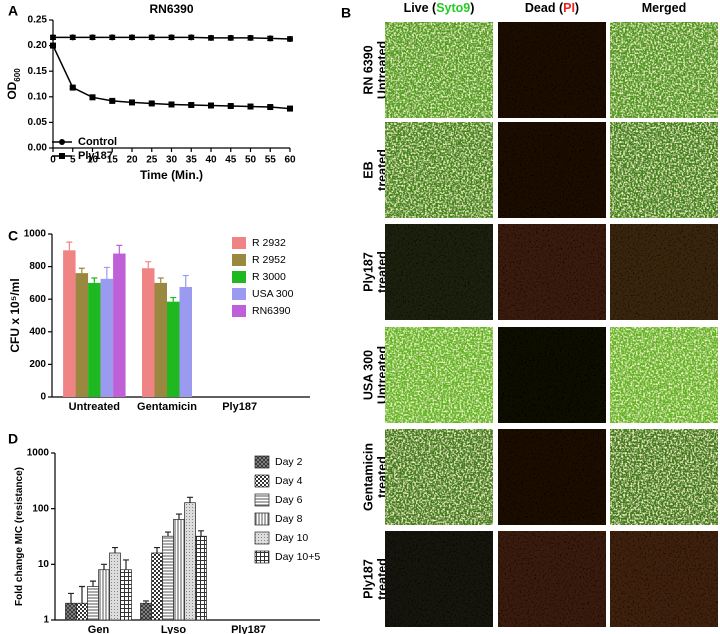 The width and height of the screenshot is (720, 634). I want to click on y-tick-label: 200, so click(37, 364).